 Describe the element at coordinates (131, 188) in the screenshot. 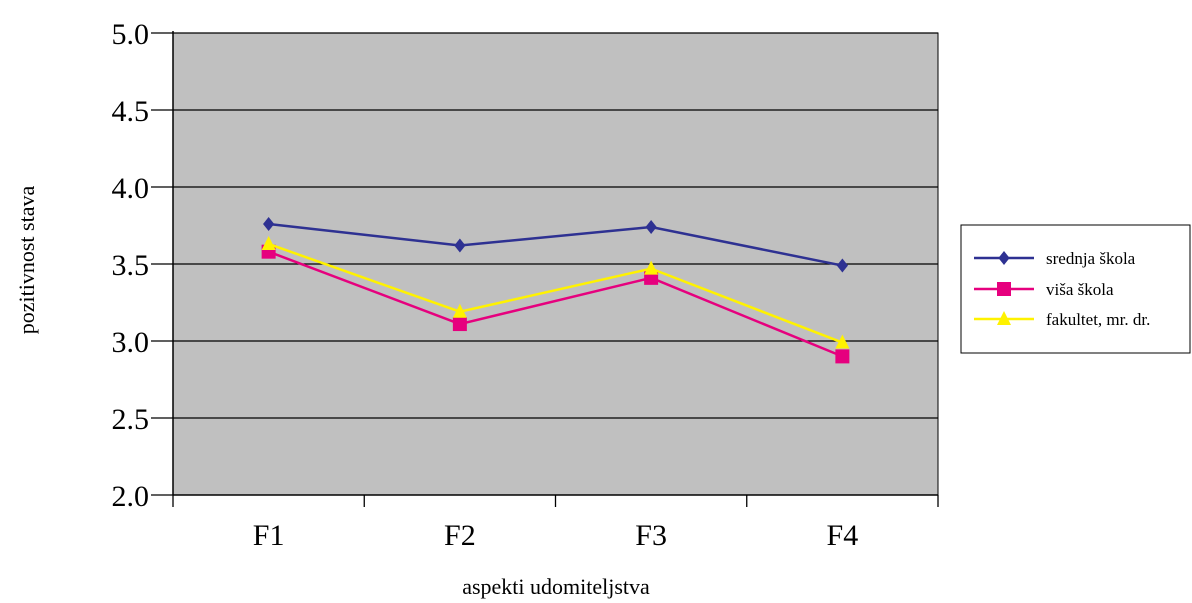

I see `y-tick-label: 4.0` at that location.